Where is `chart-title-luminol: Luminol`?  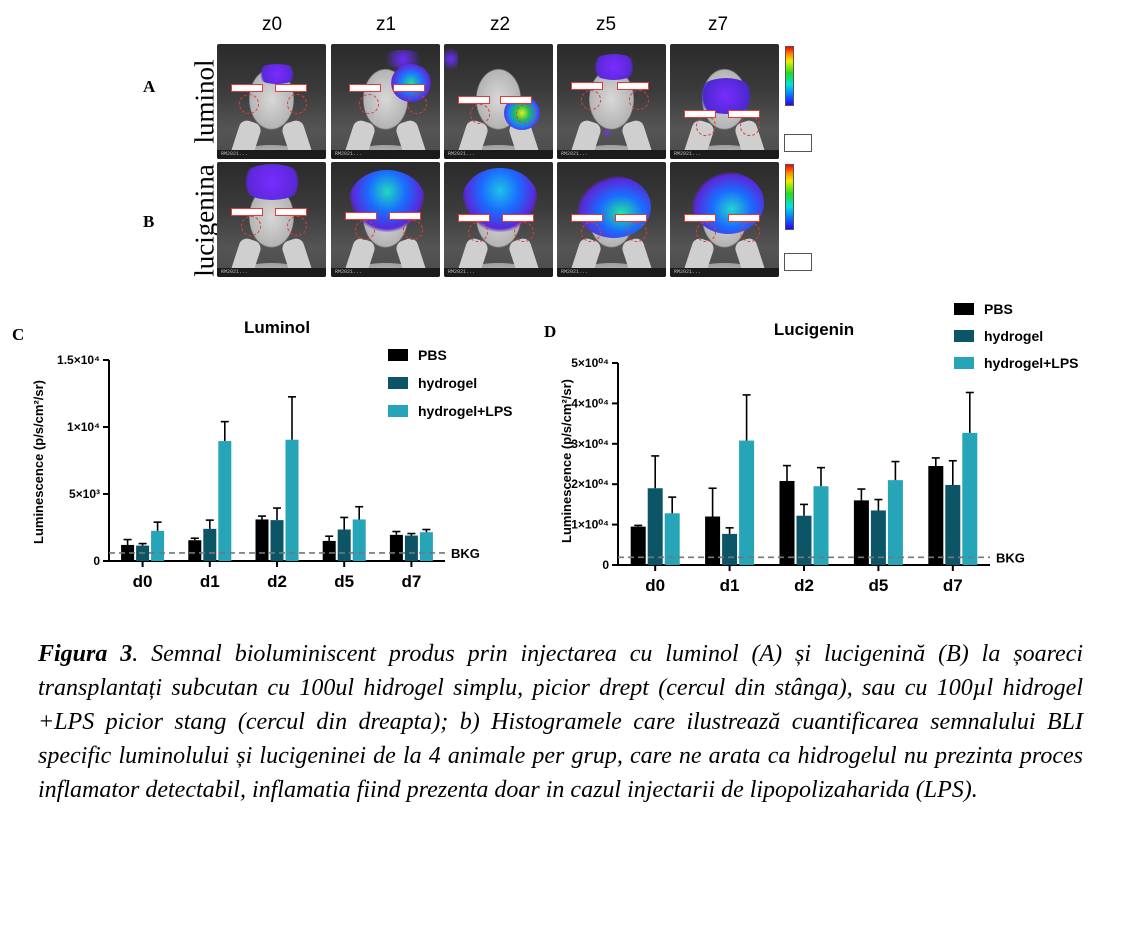 chart-title-luminol: Luminol is located at coordinates (277, 327).